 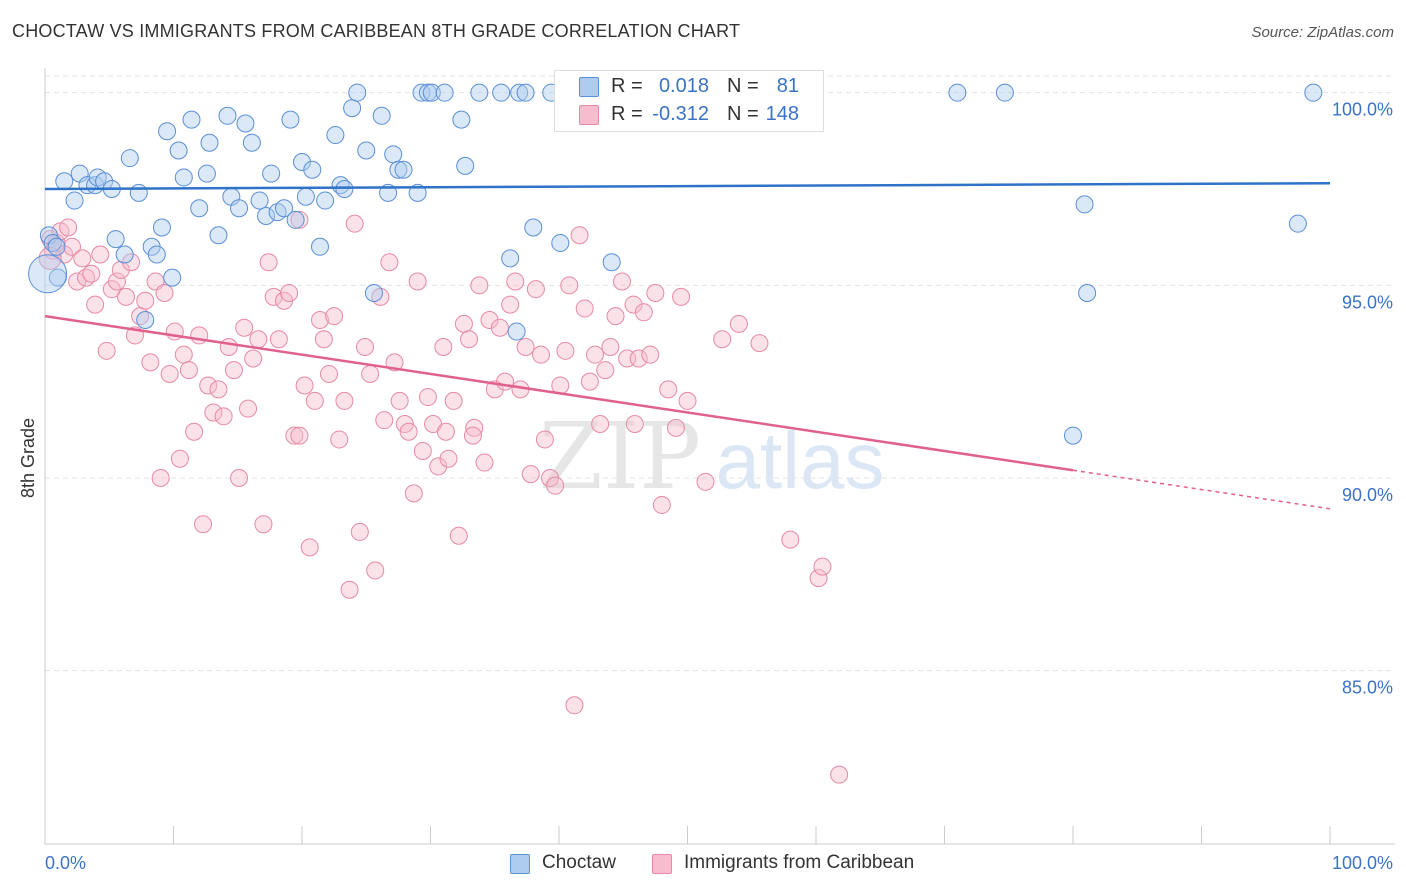 What do you see at coordinates (520, 864) in the screenshot?
I see `bottom-legend-swatch-blue` at bounding box center [520, 864].